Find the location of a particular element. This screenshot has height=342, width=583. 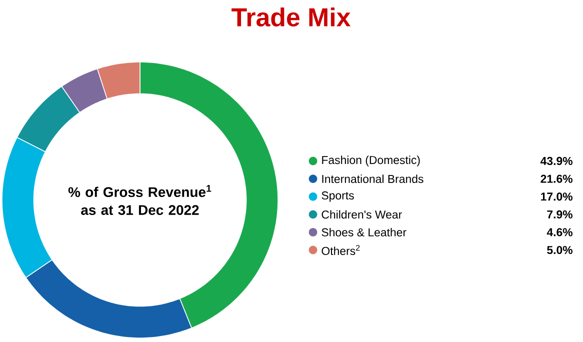

data-label: 4.6% is located at coordinates (559, 232).